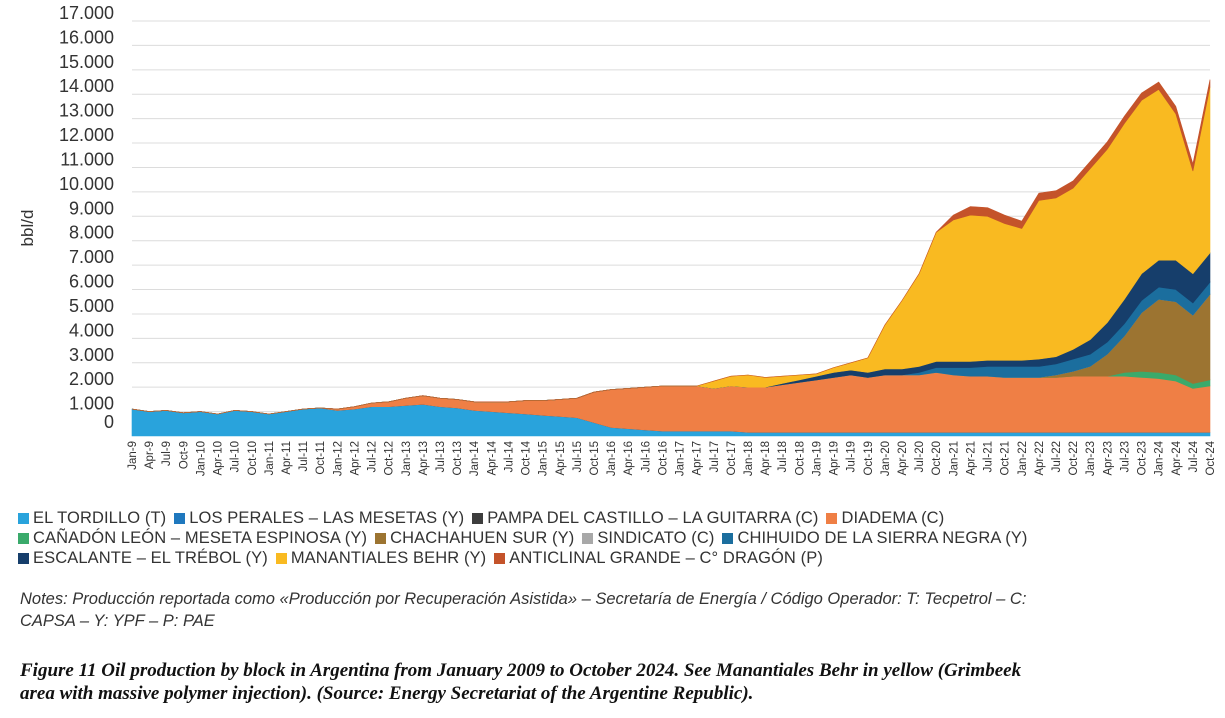 This screenshot has height=718, width=1225. I want to click on x-tick-label: Jan-14, so click(475, 458).